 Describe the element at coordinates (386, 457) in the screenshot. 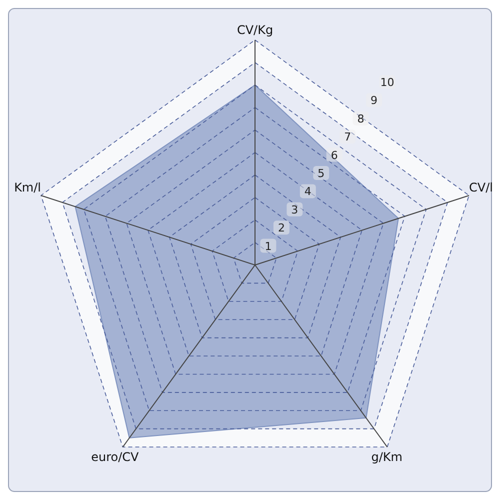

I see `spoke-label: g/Km` at that location.